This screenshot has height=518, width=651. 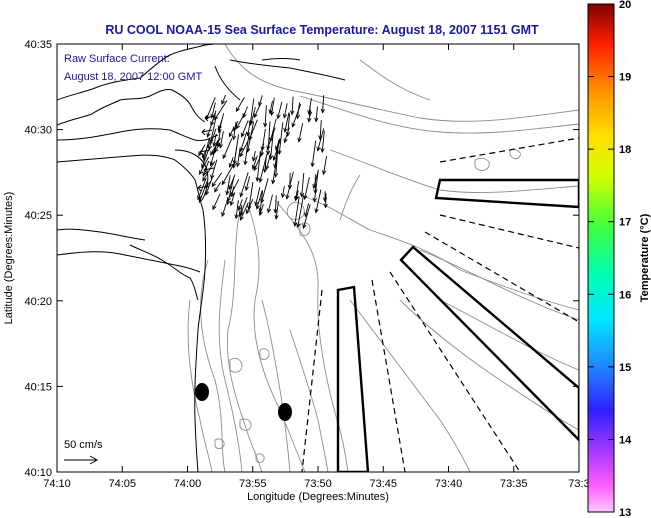 I want to click on x-tick-label: 73:50, so click(x=318, y=484).